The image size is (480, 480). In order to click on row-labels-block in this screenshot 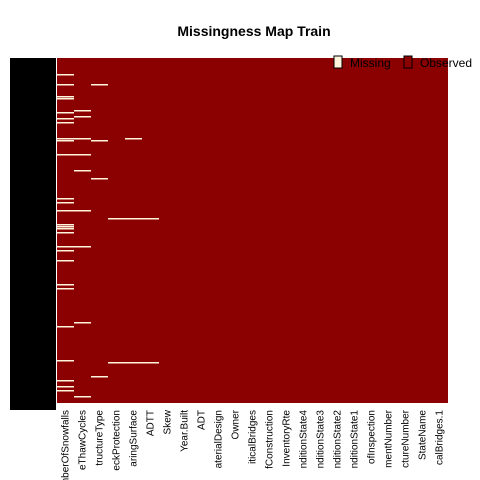, I will do `click(33, 234)`.